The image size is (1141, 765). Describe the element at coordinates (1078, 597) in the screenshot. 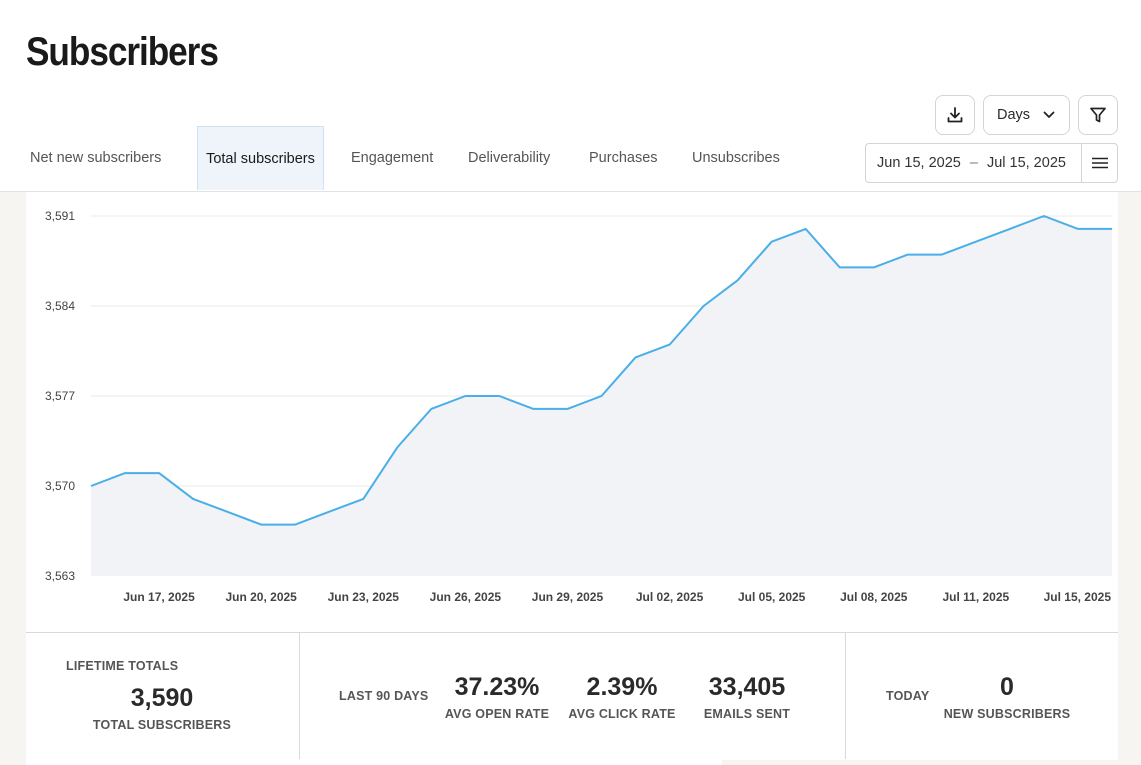

I see `x-tick-label: Jul 15, 2025` at that location.